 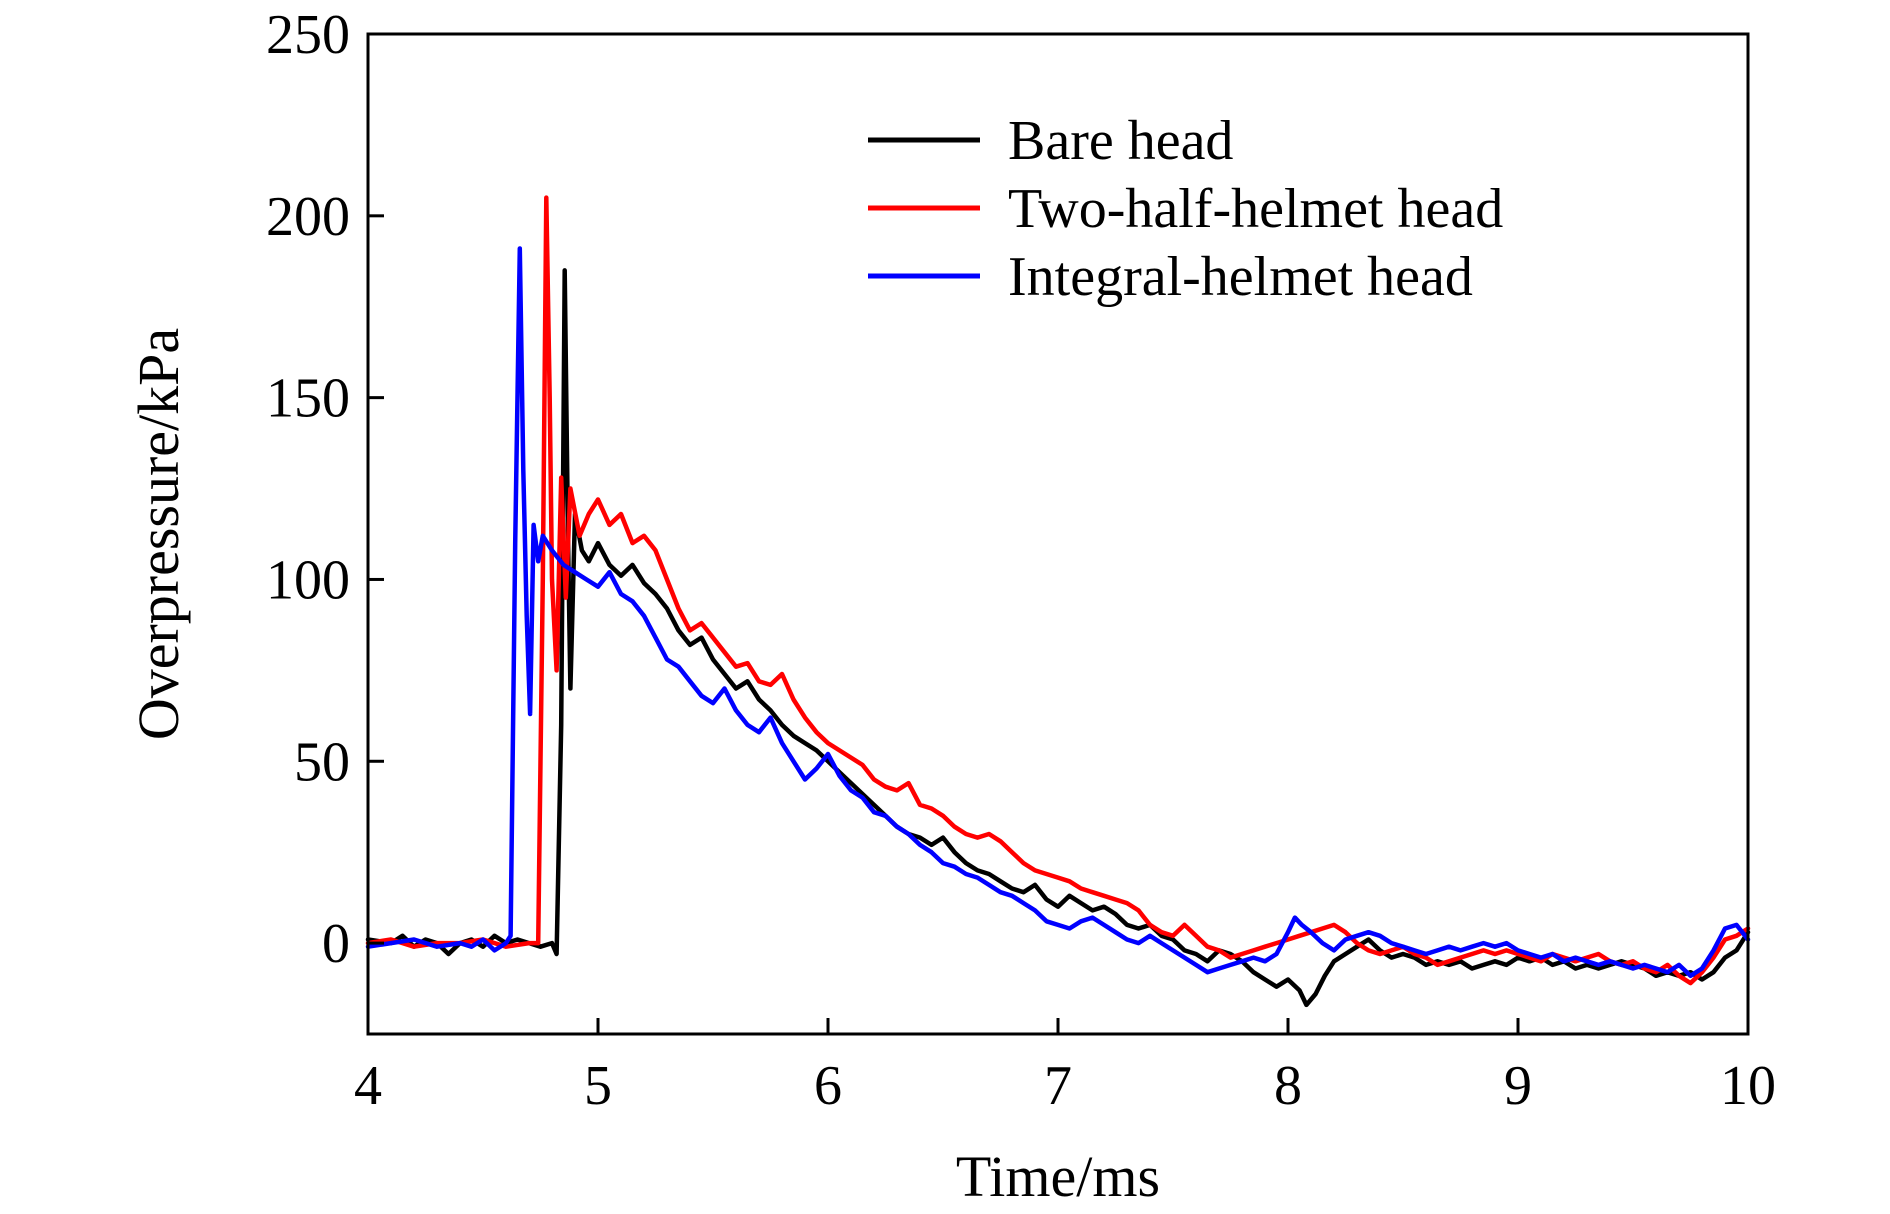 What do you see at coordinates (308, 35) in the screenshot?
I see `y-tick-label: 250` at bounding box center [308, 35].